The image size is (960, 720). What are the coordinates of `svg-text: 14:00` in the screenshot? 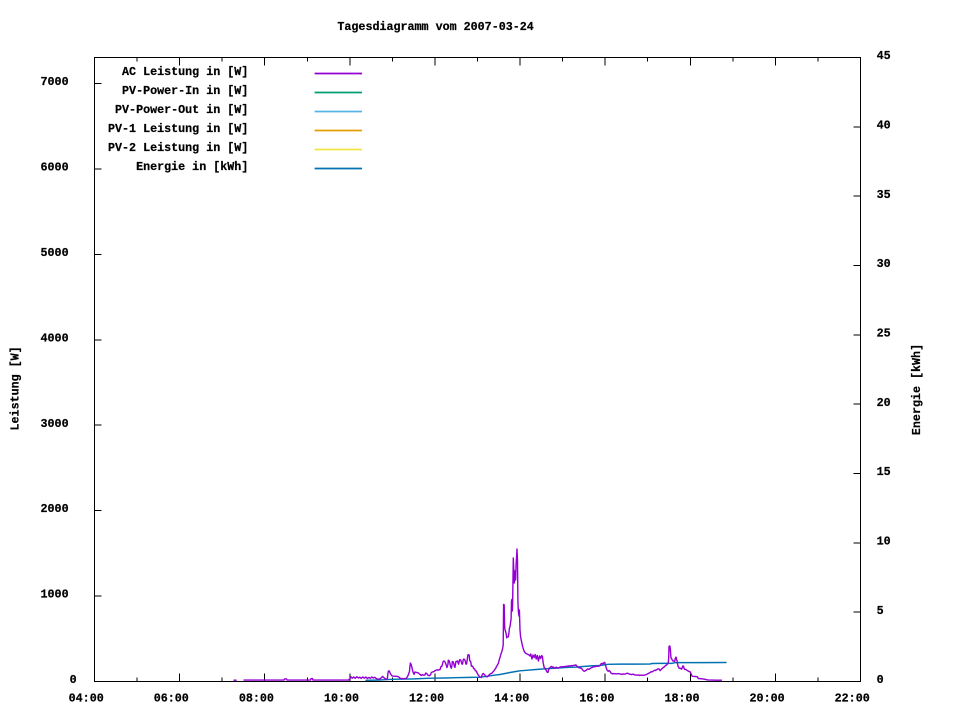 It's located at (511, 699).